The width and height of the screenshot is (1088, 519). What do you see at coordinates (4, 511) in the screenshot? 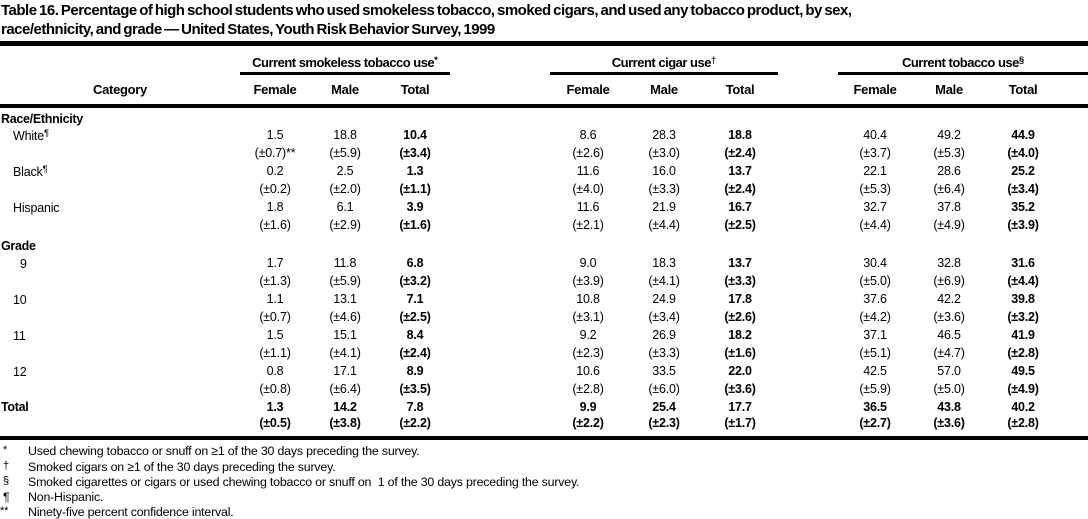
I see `footnote-mark: **` at bounding box center [4, 511].